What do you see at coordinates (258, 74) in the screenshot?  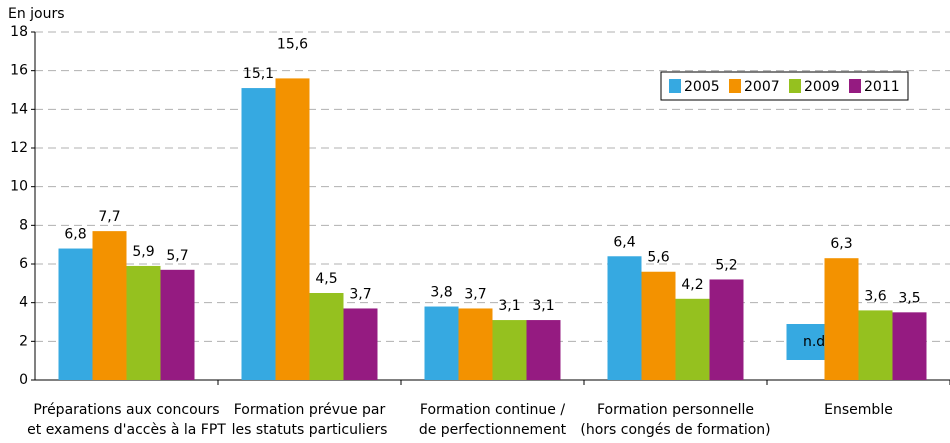 I see `value-label: 15,1` at bounding box center [258, 74].